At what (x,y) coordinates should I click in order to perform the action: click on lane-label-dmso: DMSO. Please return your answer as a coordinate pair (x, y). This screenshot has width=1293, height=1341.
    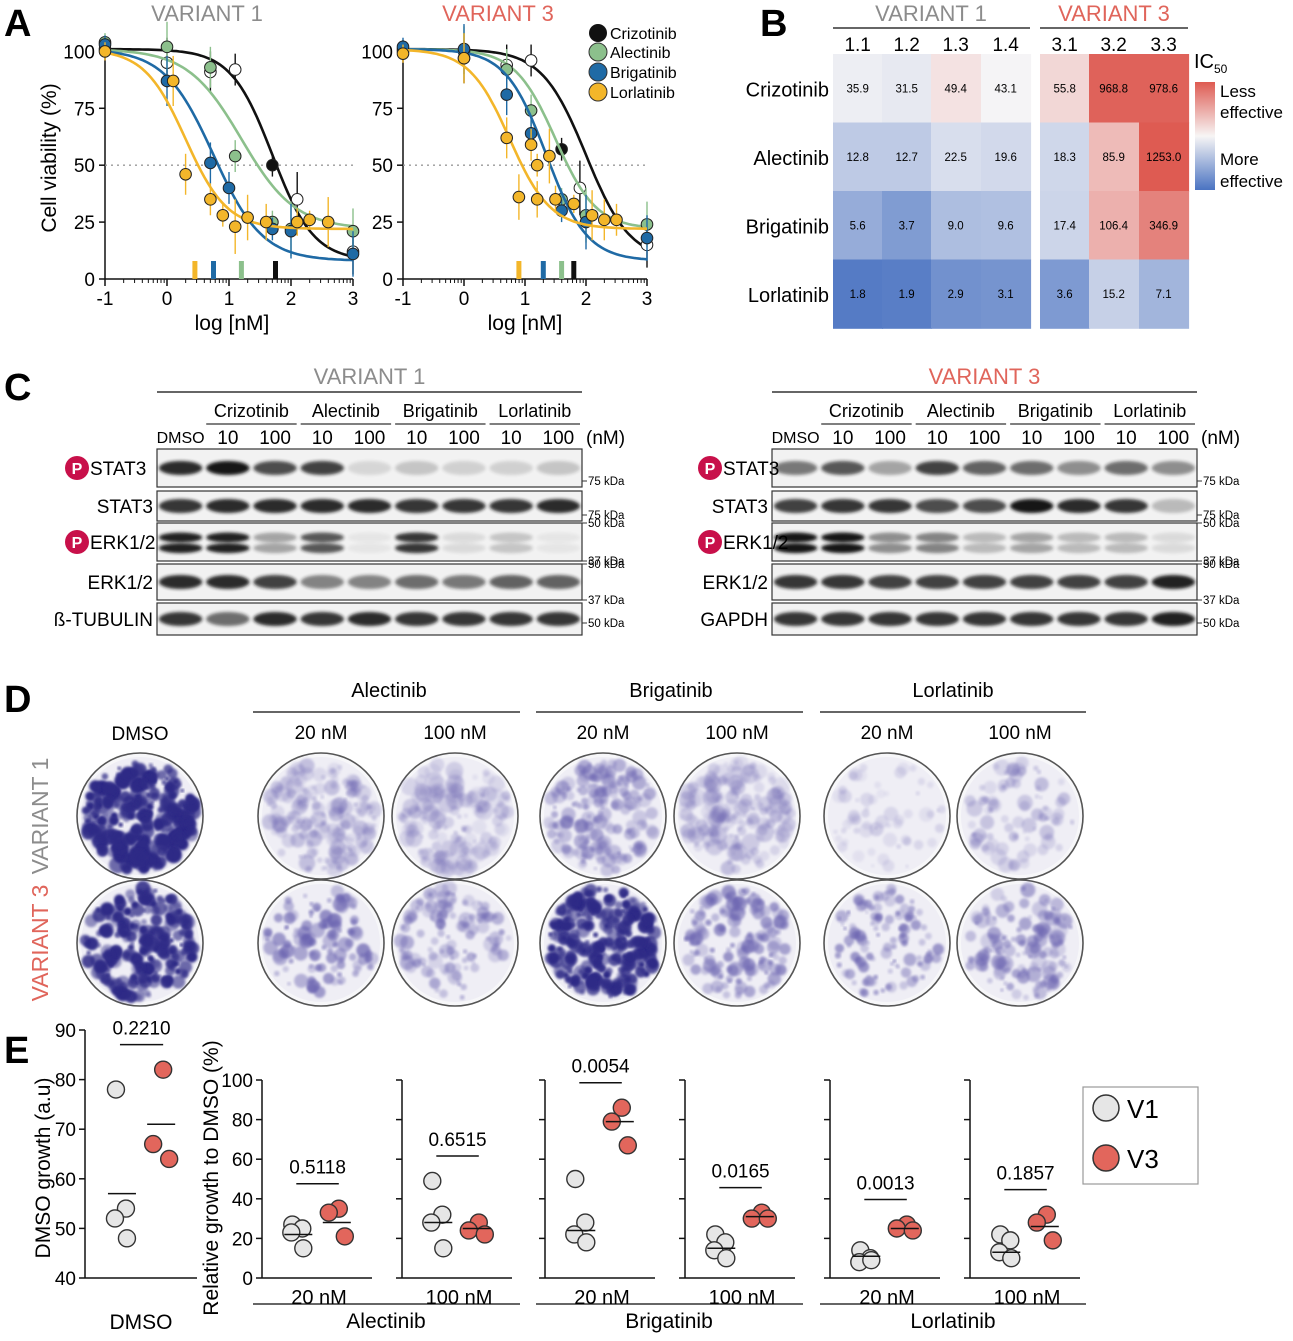
    Looking at the image, I should click on (181, 438).